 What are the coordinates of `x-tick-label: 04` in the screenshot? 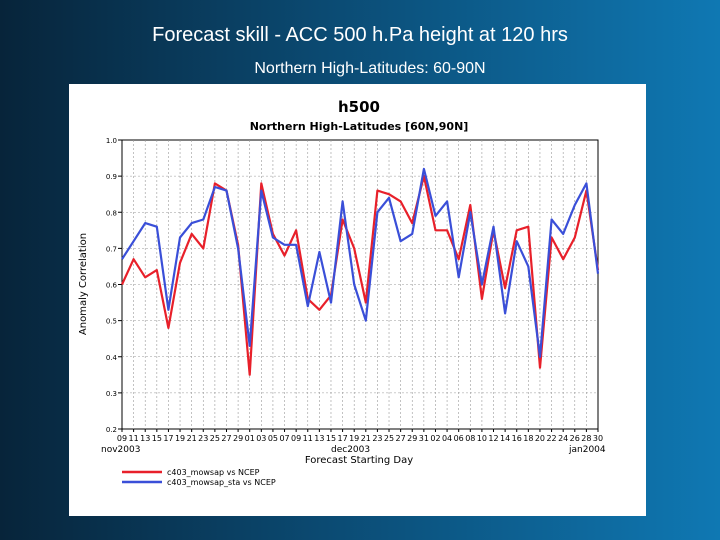 It's located at (447, 438).